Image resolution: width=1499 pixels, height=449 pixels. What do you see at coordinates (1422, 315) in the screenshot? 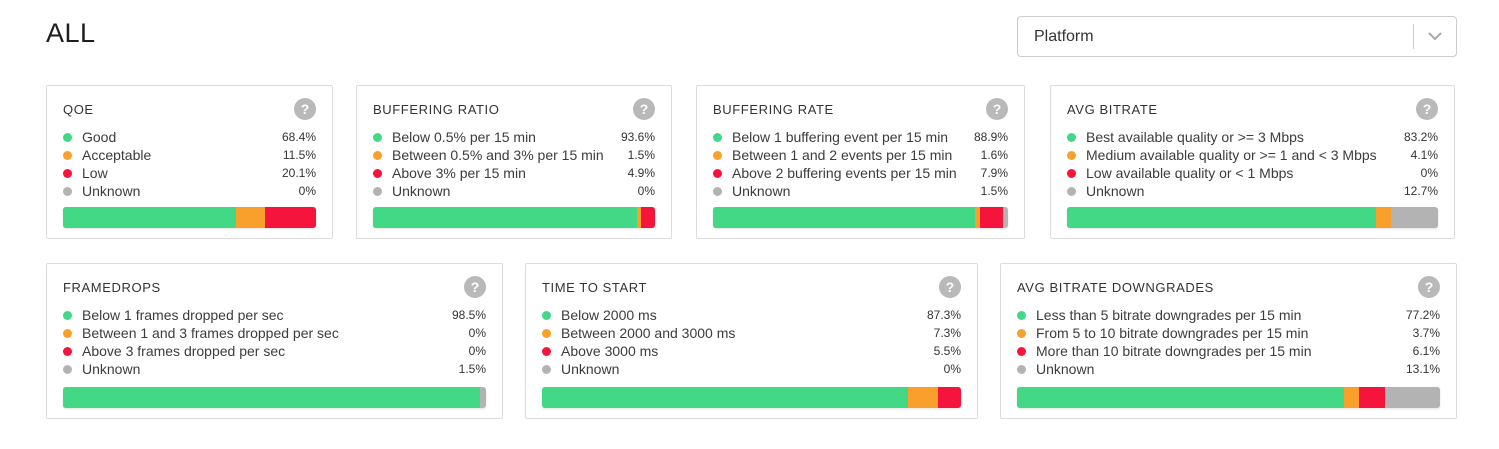
I see `legend-value: 77.2%` at bounding box center [1422, 315].